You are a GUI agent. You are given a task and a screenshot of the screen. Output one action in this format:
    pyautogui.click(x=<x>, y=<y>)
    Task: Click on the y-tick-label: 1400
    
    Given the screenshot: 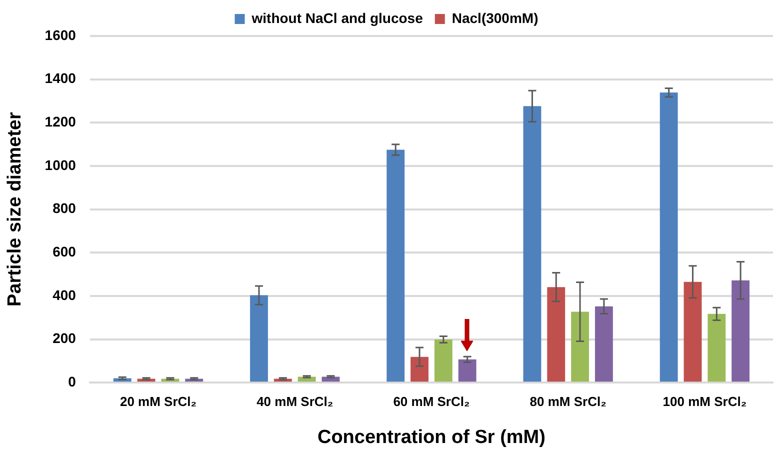 What is the action you would take?
    pyautogui.click(x=60, y=78)
    